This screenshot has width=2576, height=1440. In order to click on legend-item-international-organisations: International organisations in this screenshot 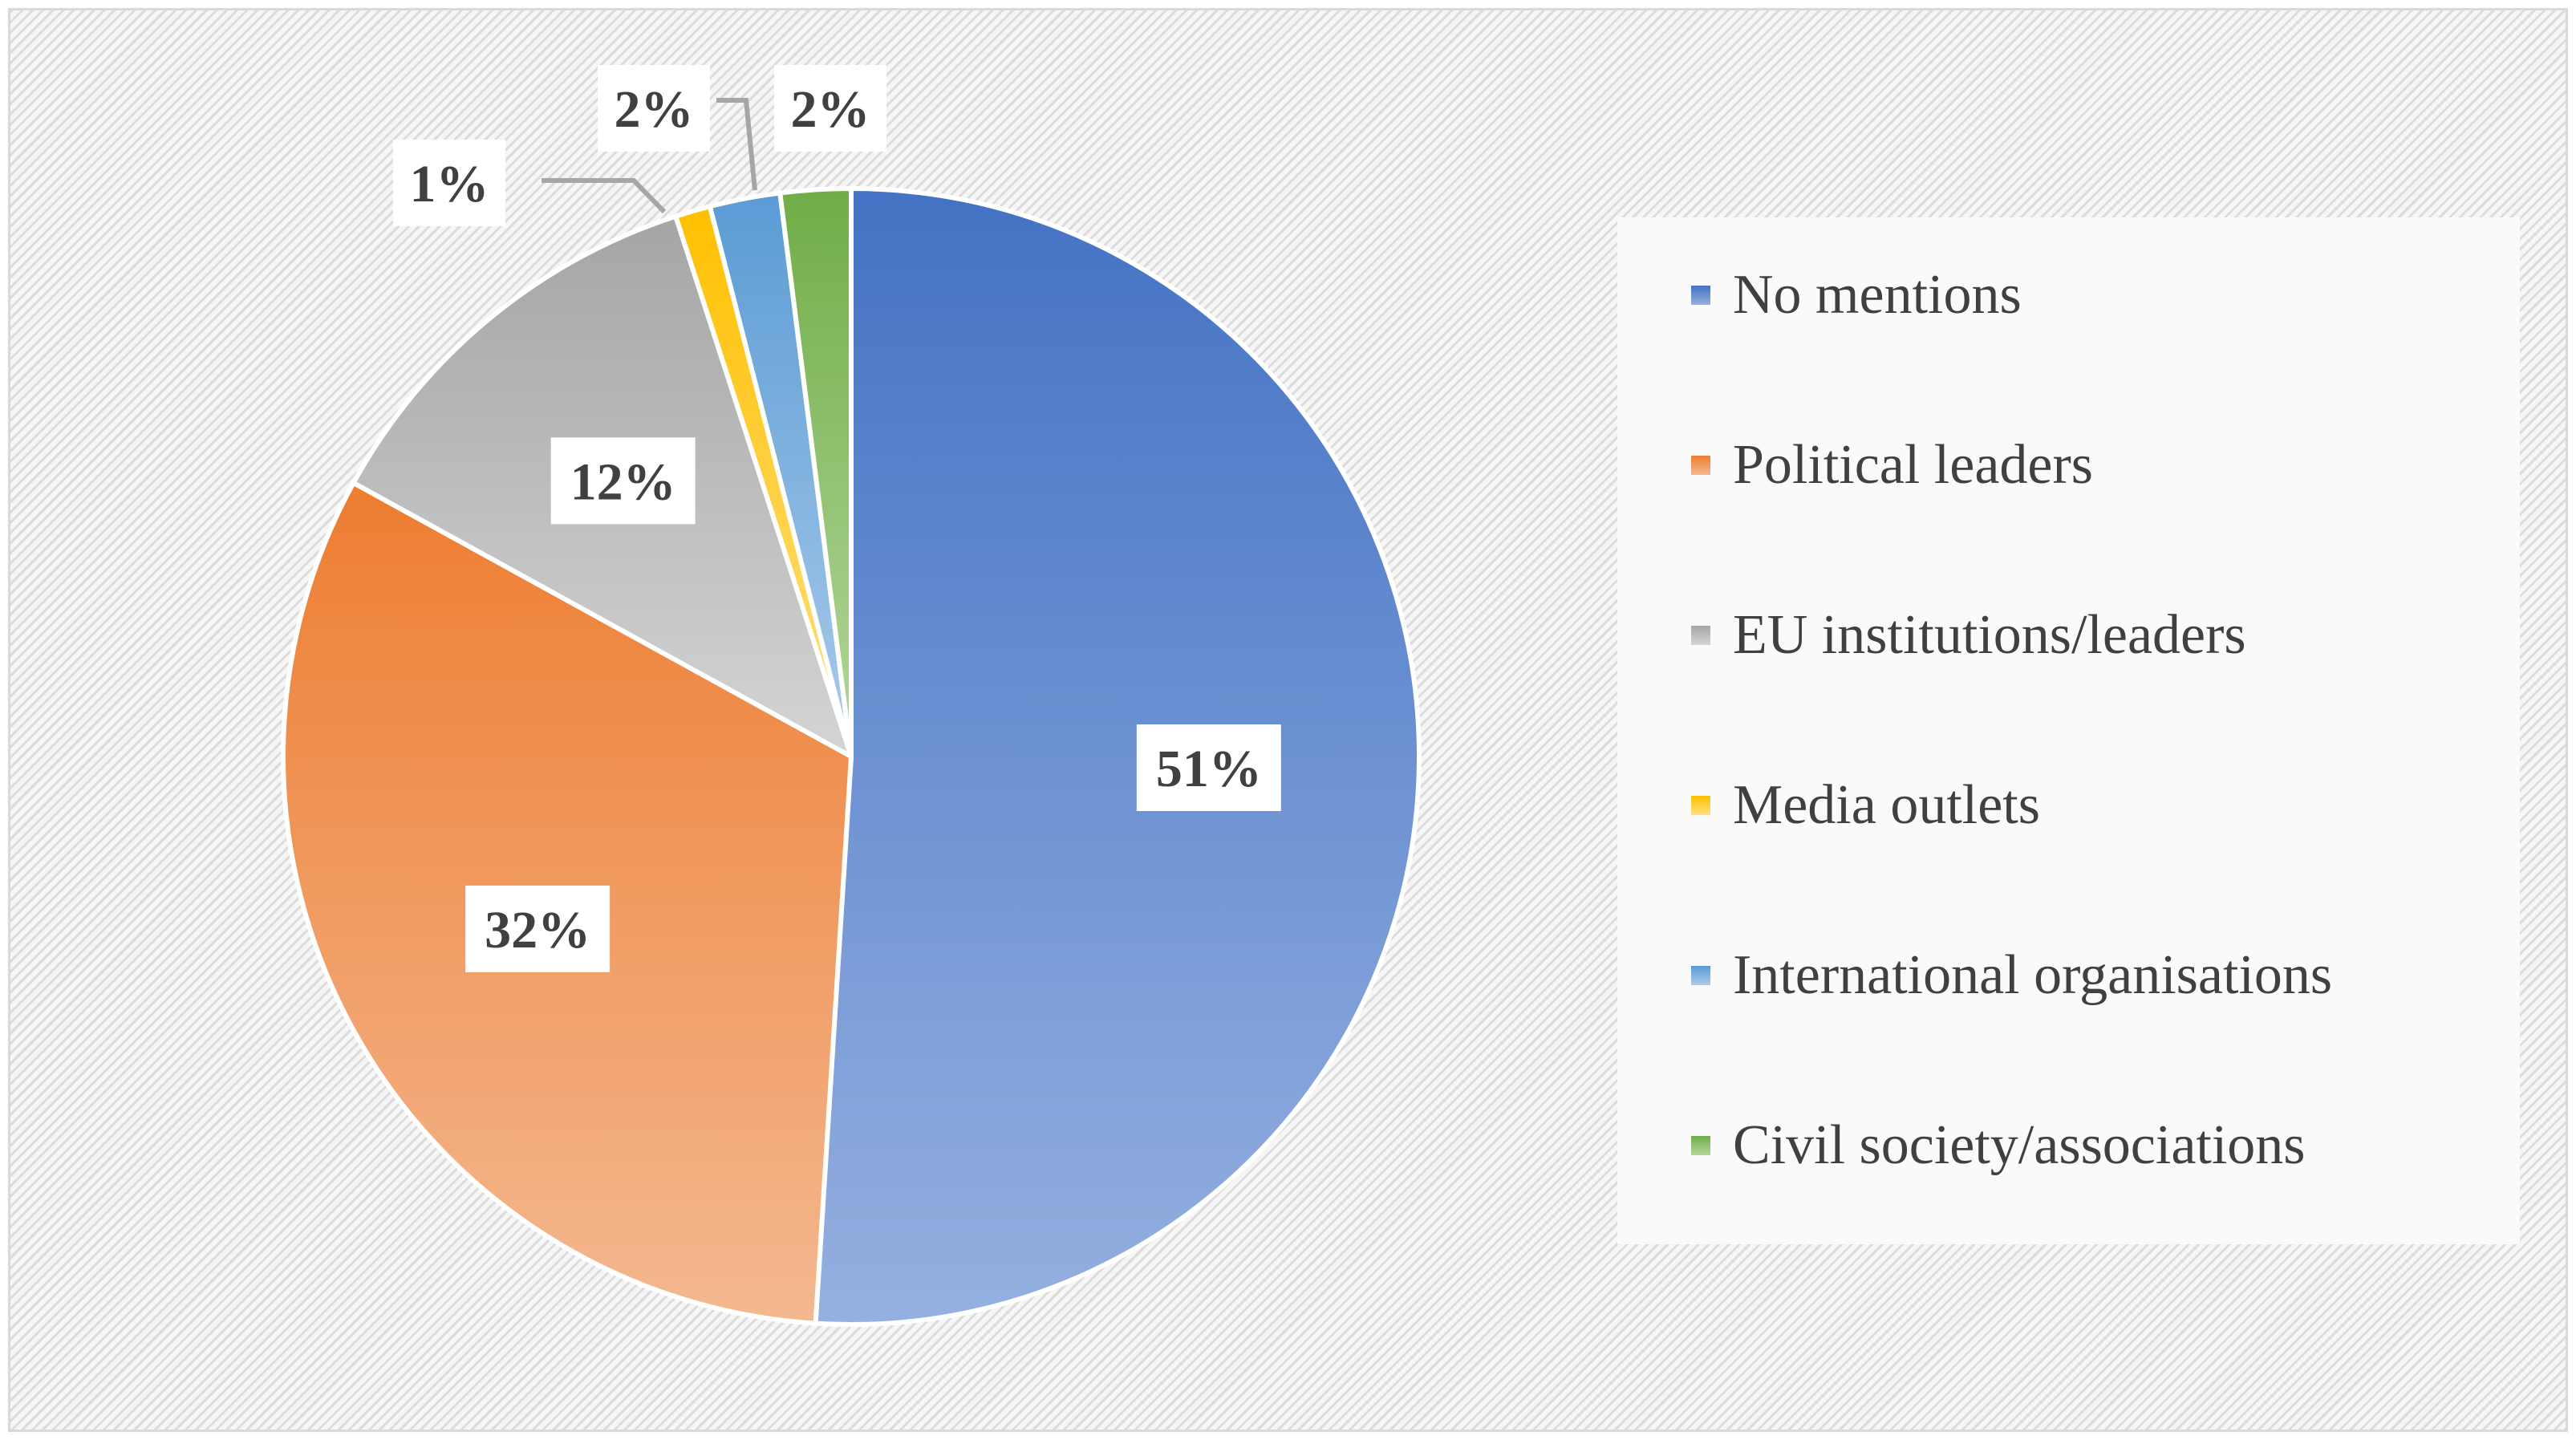, I will do `click(2011, 975)`.